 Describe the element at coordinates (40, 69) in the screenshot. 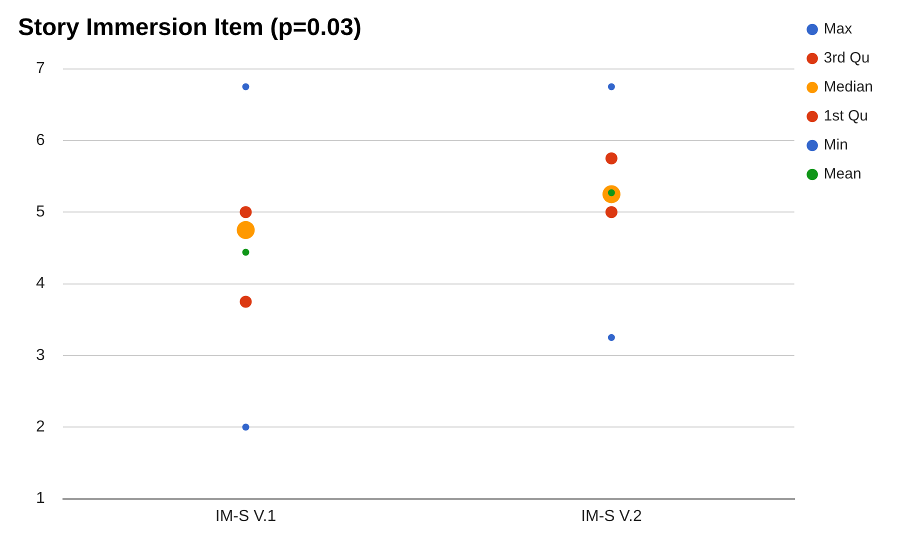

I see `y-tick-label: 7` at that location.